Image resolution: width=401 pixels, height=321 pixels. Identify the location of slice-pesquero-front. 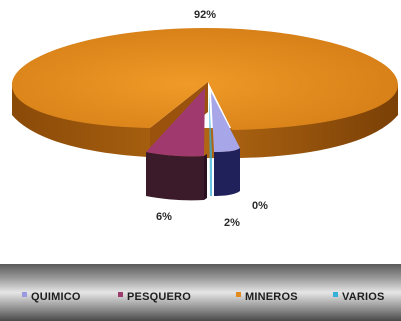
(175, 176).